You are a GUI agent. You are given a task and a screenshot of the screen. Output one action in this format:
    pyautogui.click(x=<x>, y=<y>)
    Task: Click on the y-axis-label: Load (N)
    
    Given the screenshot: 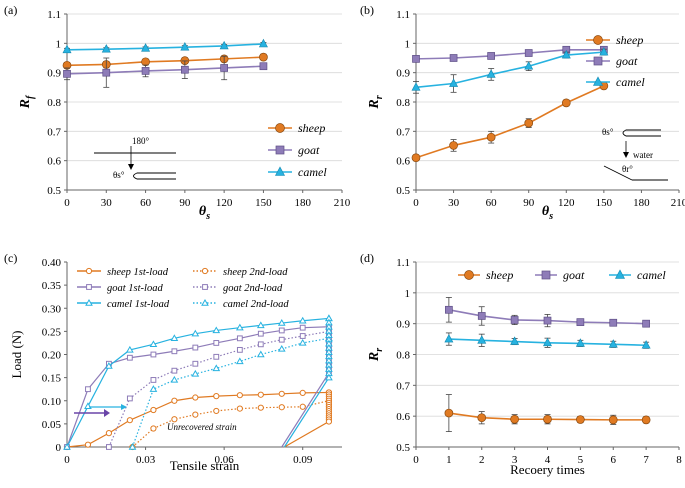 What is the action you would take?
    pyautogui.click(x=16, y=354)
    